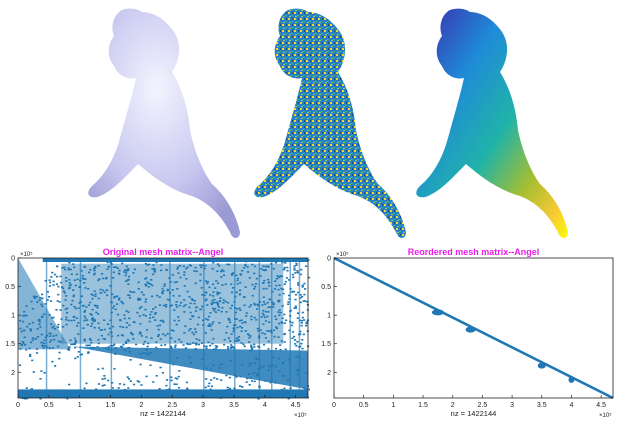 The image size is (621, 423). I want to click on x-tick-label: 0, so click(334, 405).